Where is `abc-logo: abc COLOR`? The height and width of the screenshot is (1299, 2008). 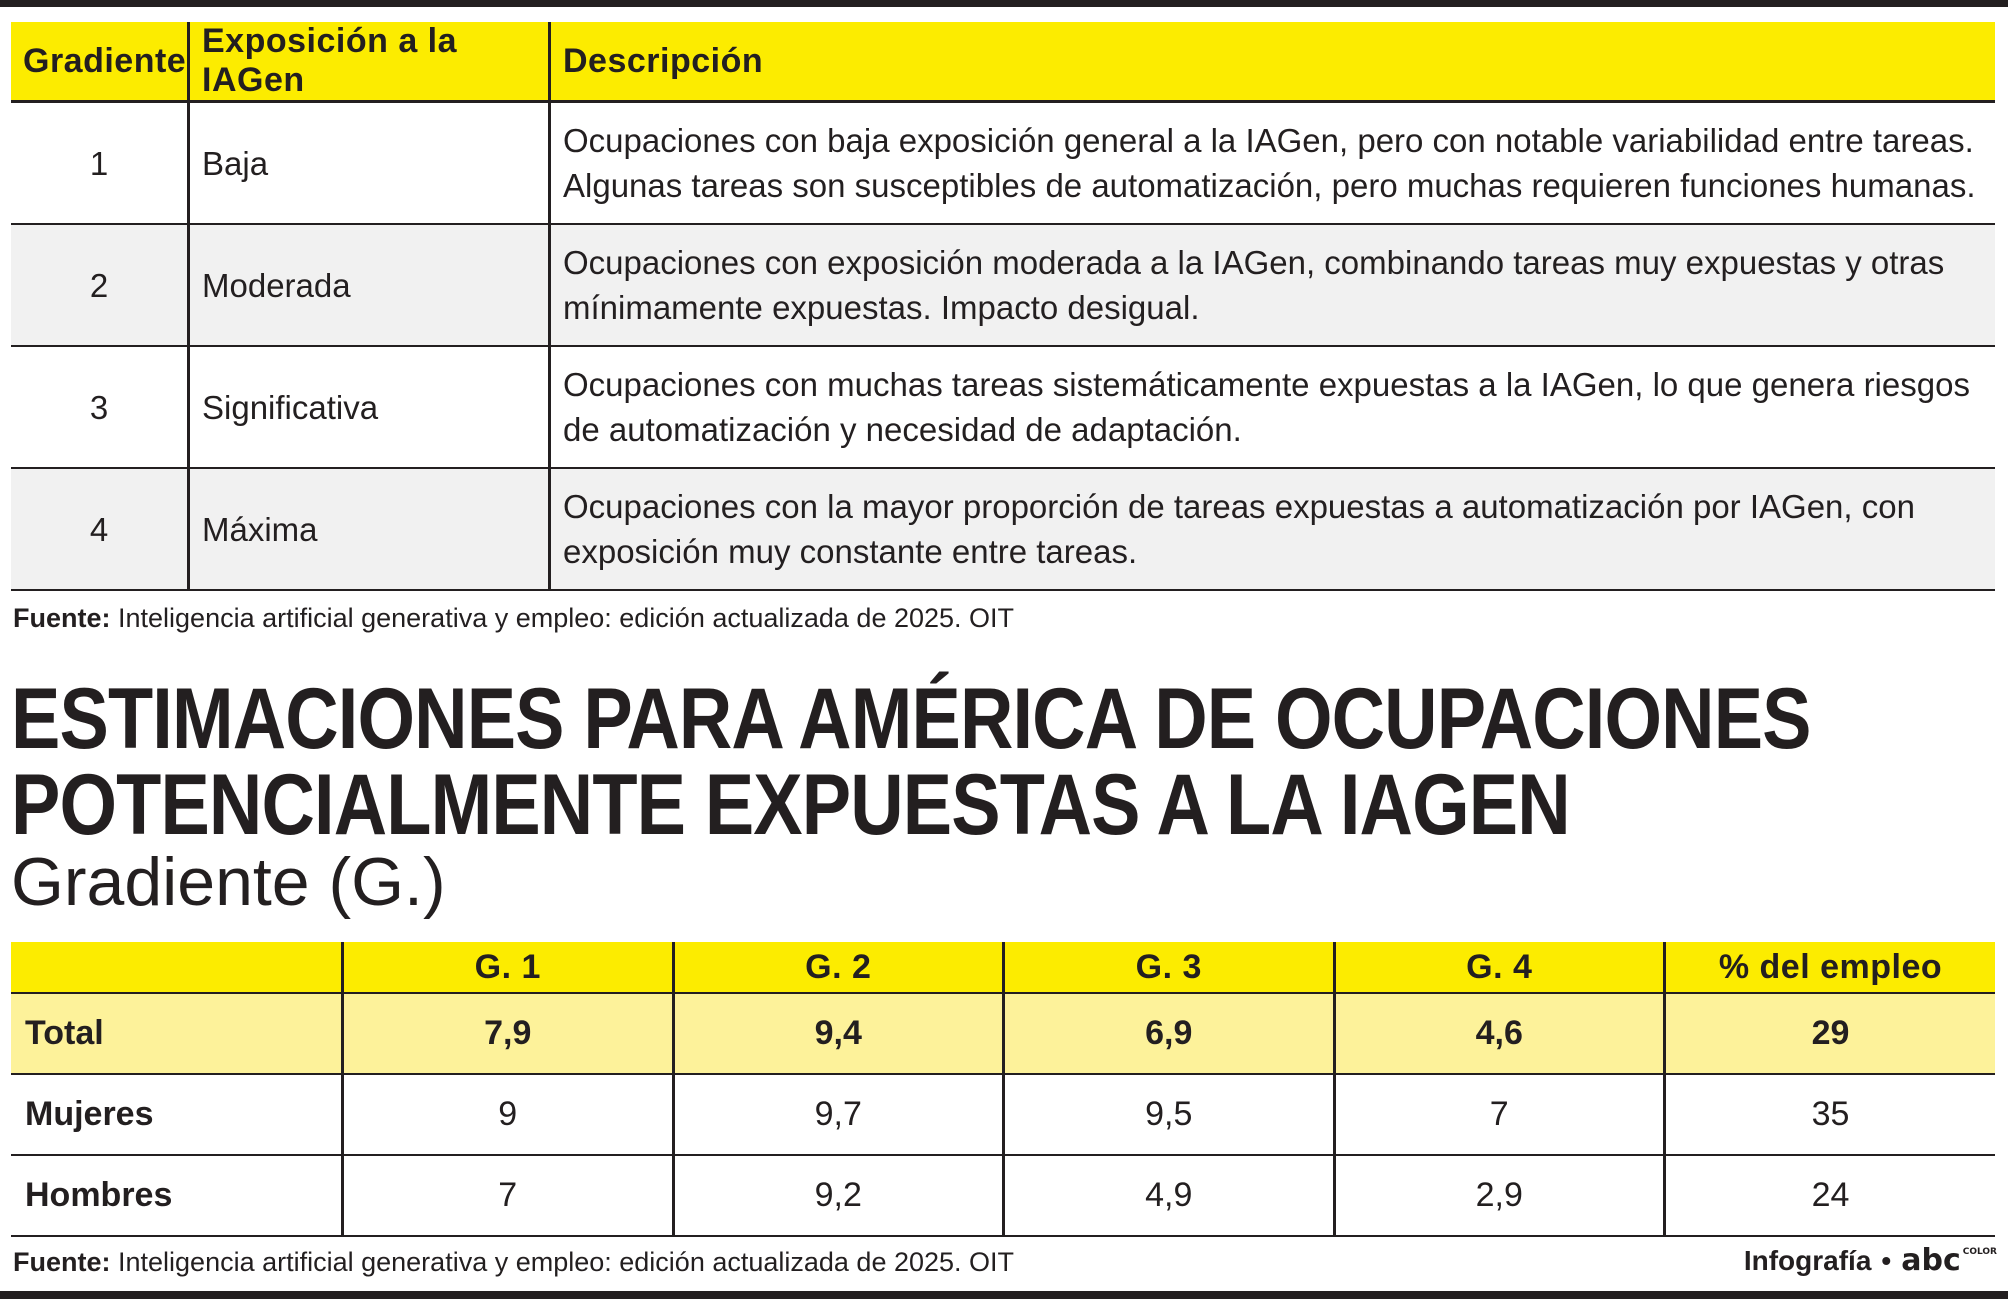 abc-logo: abc COLOR is located at coordinates (1949, 1260).